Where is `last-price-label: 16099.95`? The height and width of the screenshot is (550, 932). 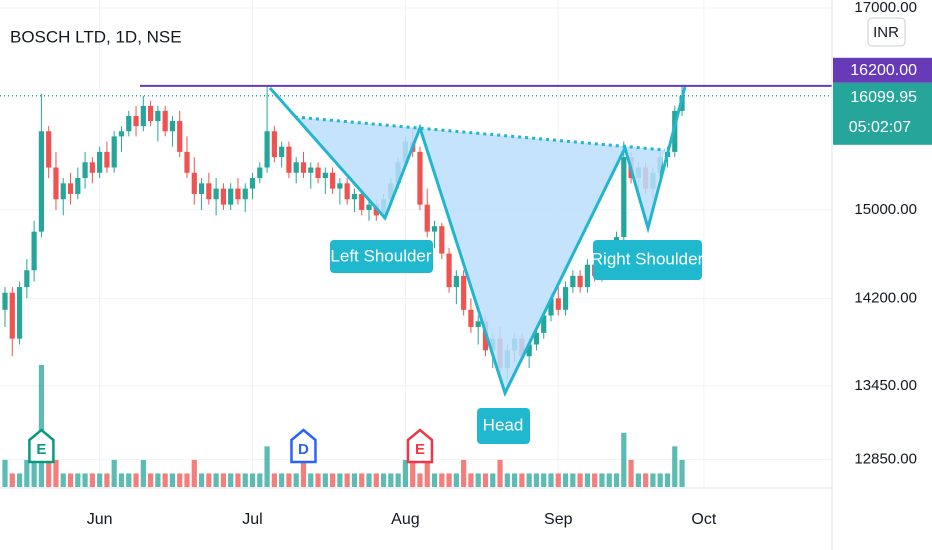
last-price-label: 16099.95 is located at coordinates (883, 97).